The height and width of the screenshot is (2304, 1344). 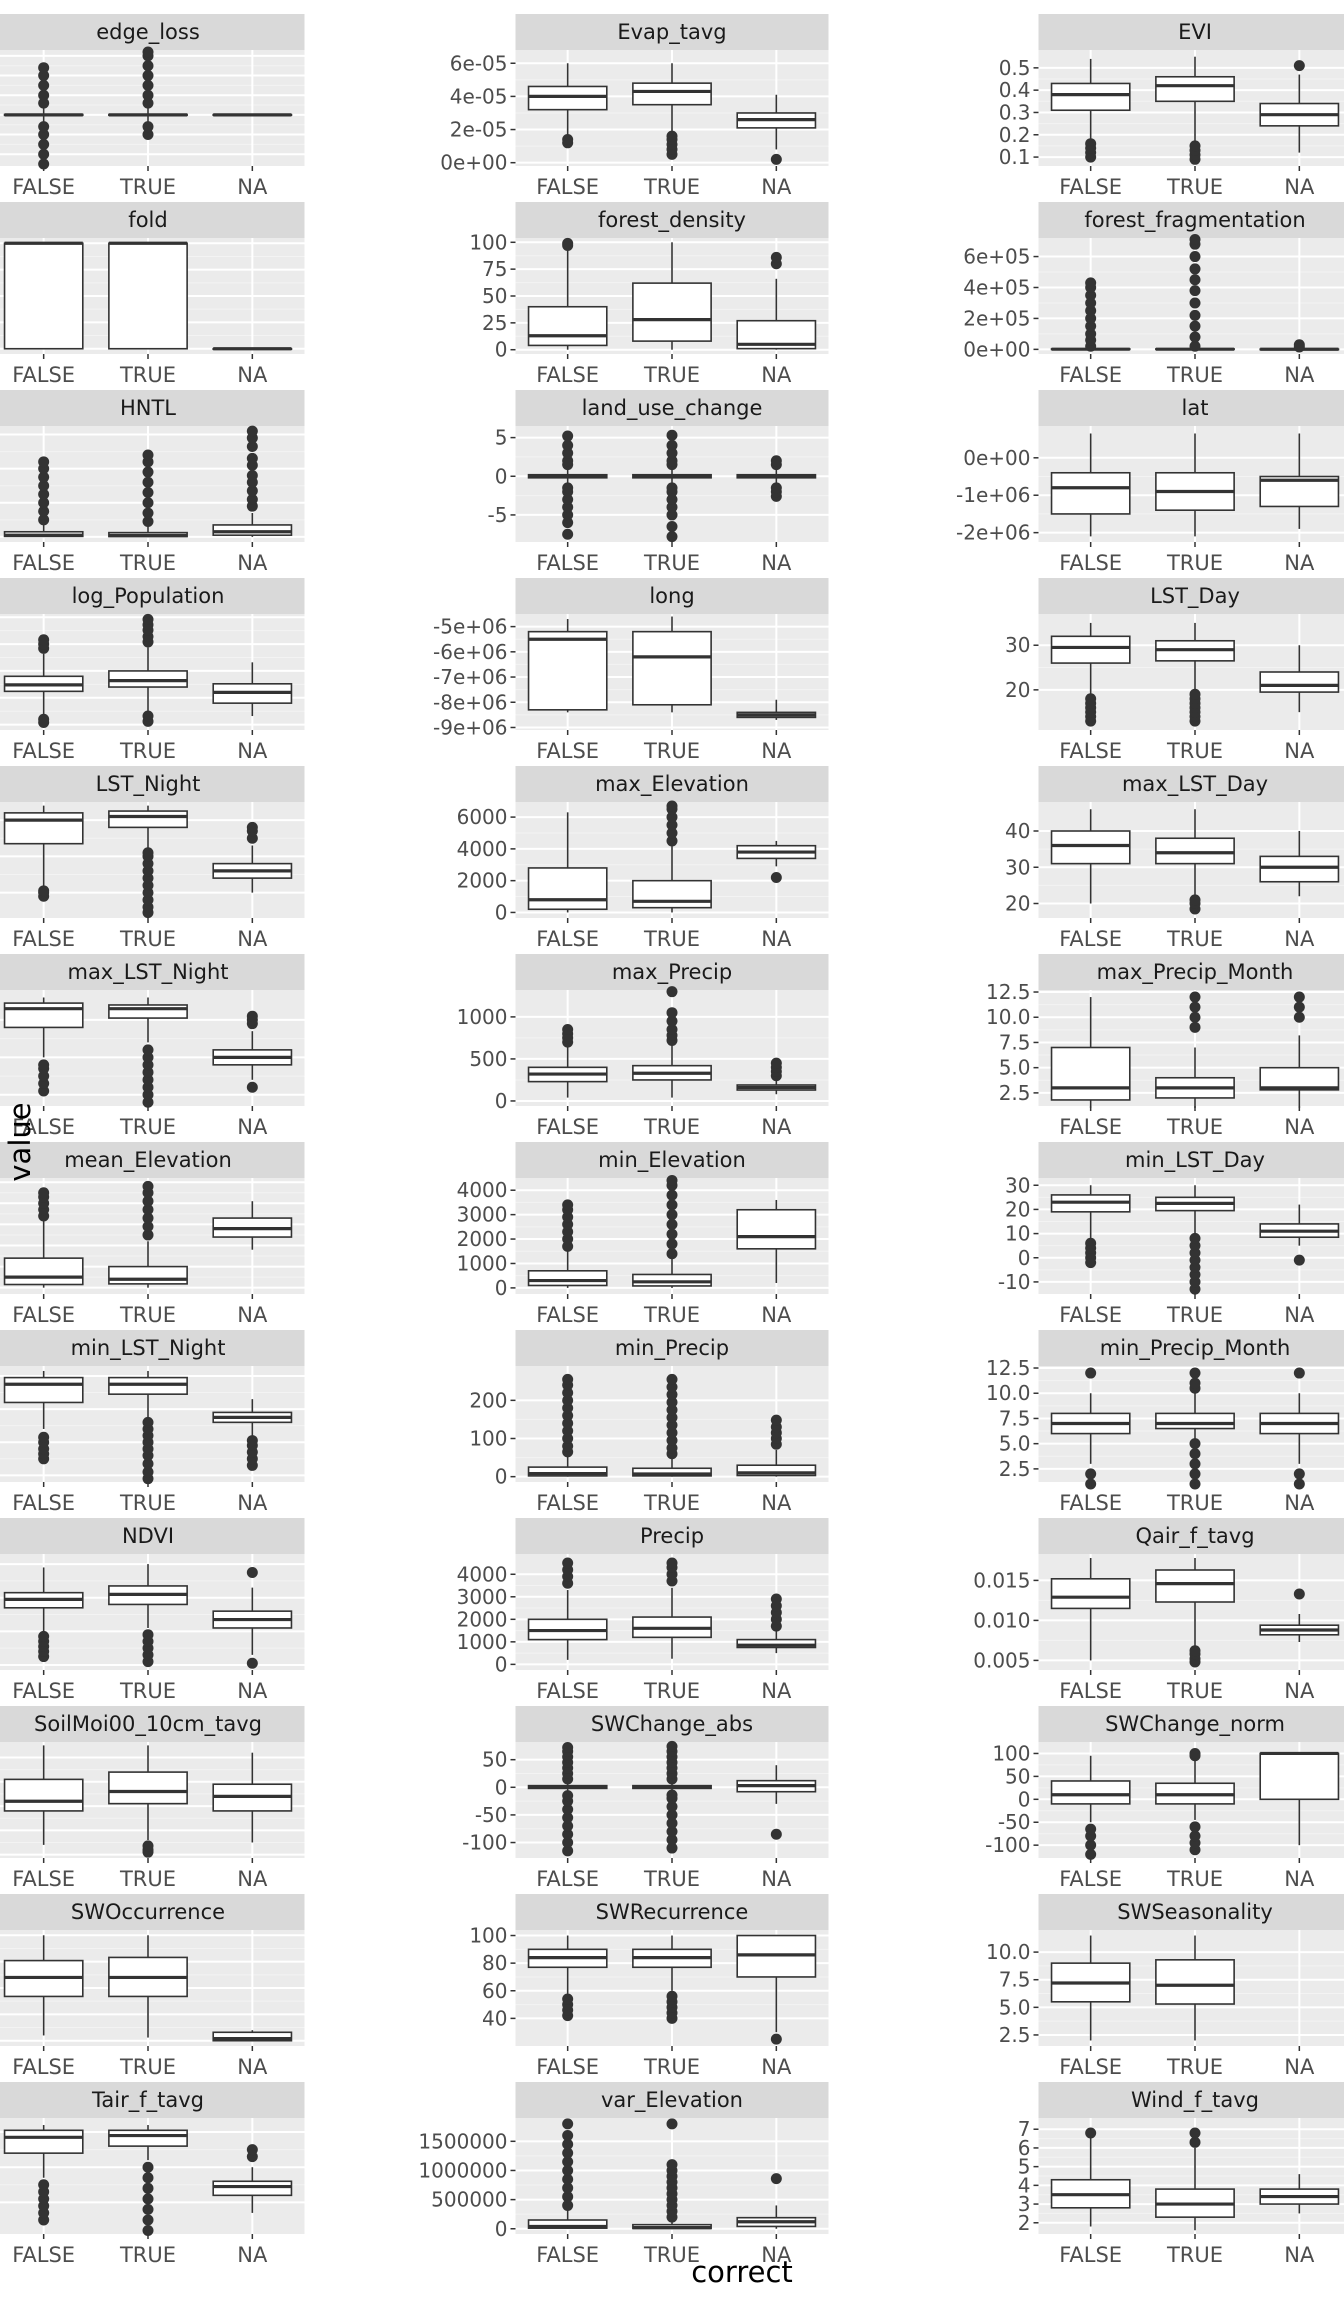 What do you see at coordinates (1195, 972) in the screenshot?
I see `facet-title: max_Precip_Month` at bounding box center [1195, 972].